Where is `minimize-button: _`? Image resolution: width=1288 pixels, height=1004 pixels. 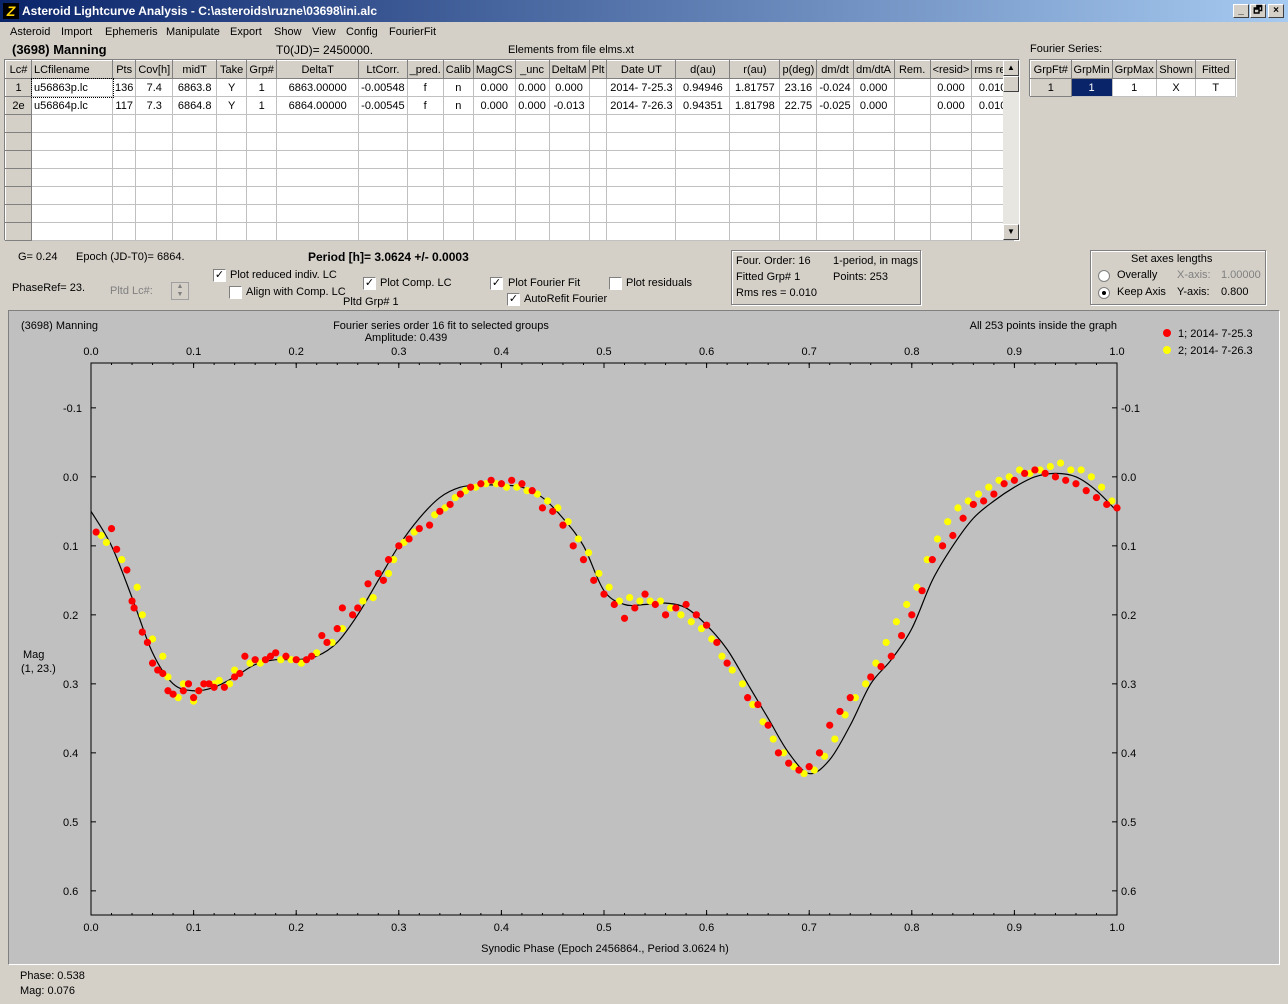 minimize-button: _ is located at coordinates (1241, 11).